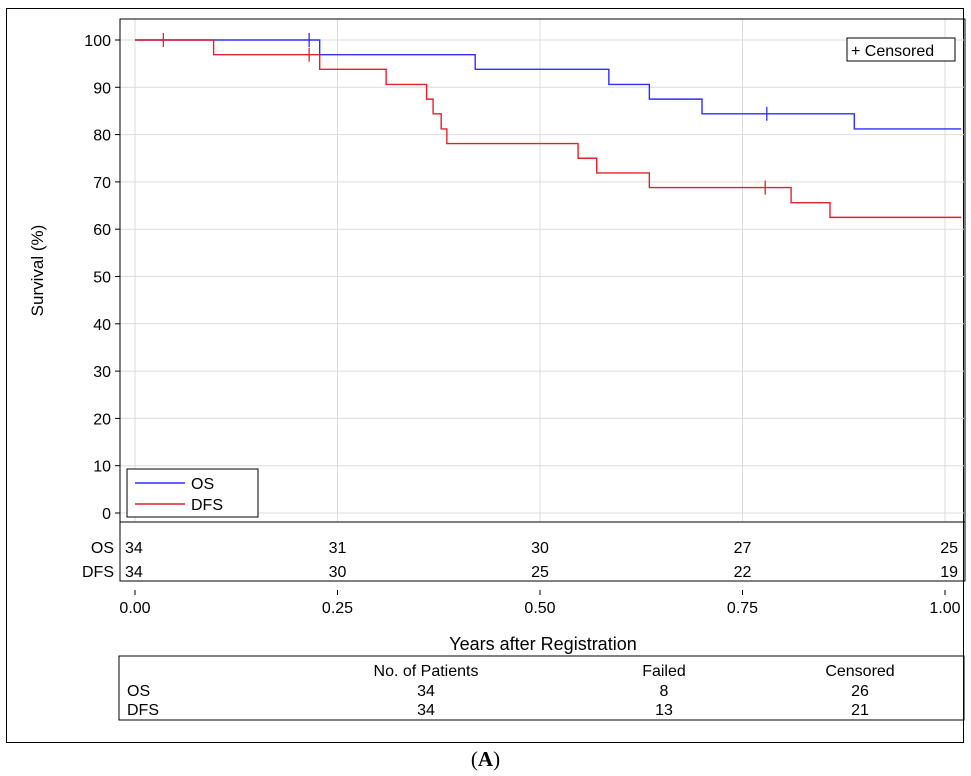  I want to click on x-tick-label: 0.75, so click(742, 608).